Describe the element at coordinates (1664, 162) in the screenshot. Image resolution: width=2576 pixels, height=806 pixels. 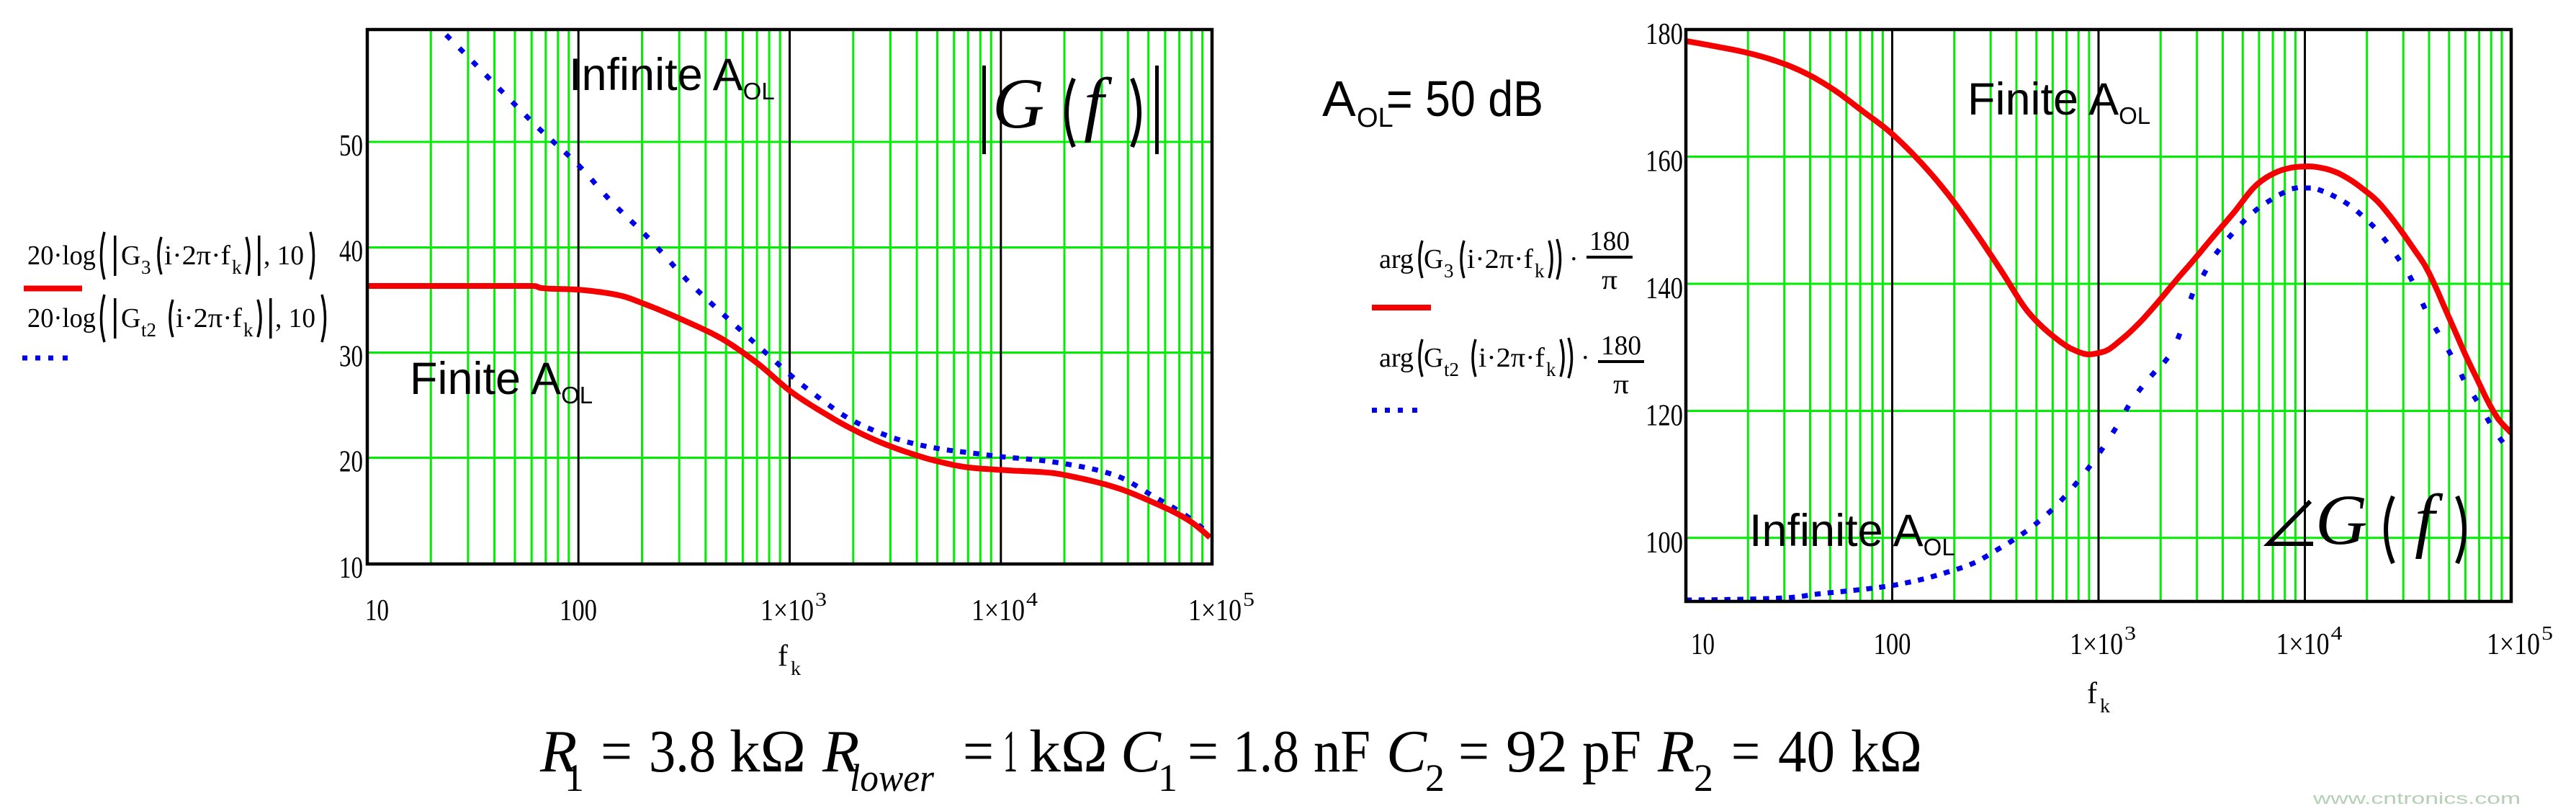
I see `svg-text: 160` at that location.